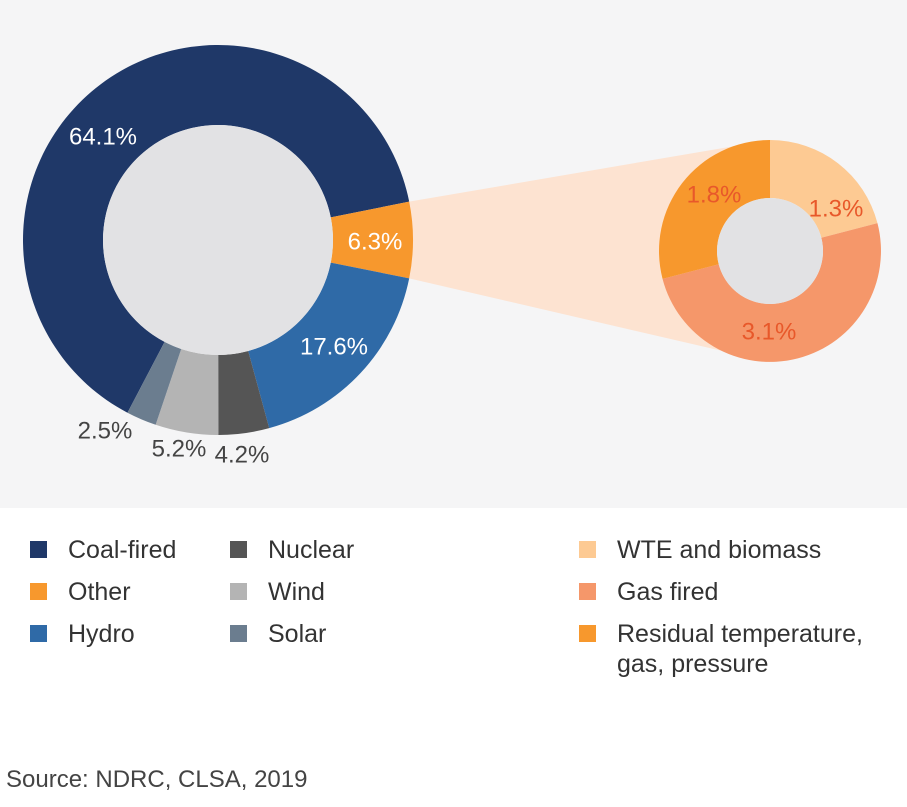 The width and height of the screenshot is (907, 807). I want to click on legend-item-residual: Residual temperature, gas, pressure, so click(721, 649).